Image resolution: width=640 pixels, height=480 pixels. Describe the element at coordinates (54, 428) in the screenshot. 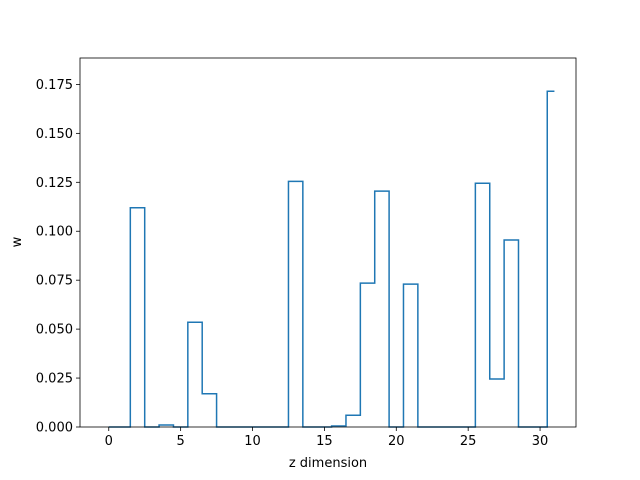

I see `y-tick-label: 0.000` at that location.